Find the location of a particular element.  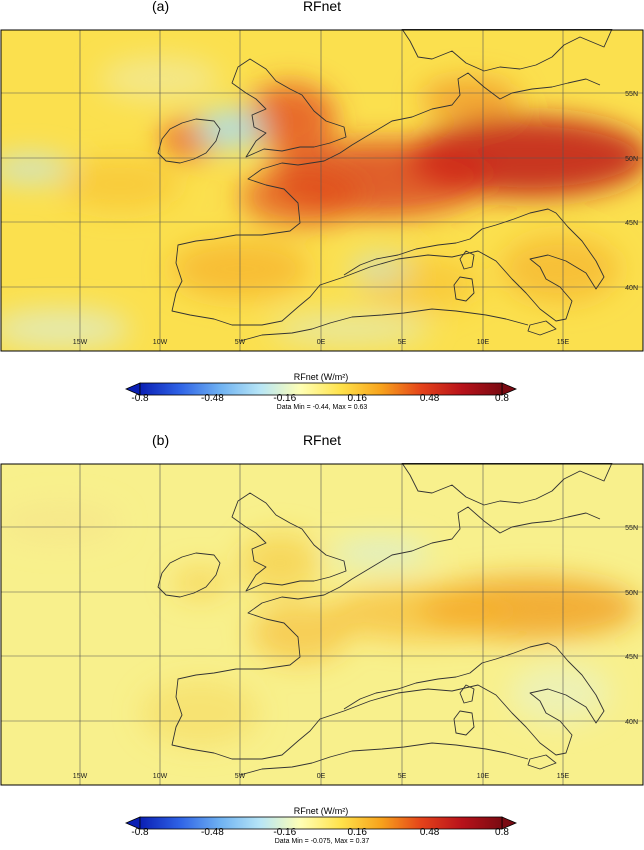

panel-label: (b) is located at coordinates (161, 440).